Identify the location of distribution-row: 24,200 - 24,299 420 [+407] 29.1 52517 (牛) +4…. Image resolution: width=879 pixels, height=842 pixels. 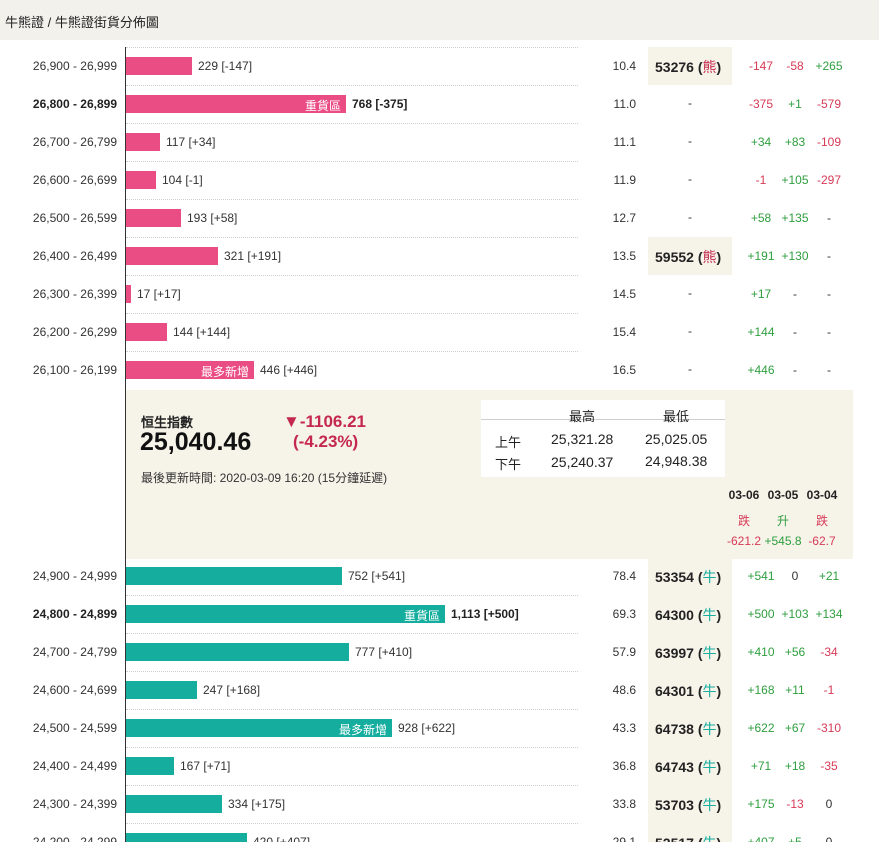
(439, 832).